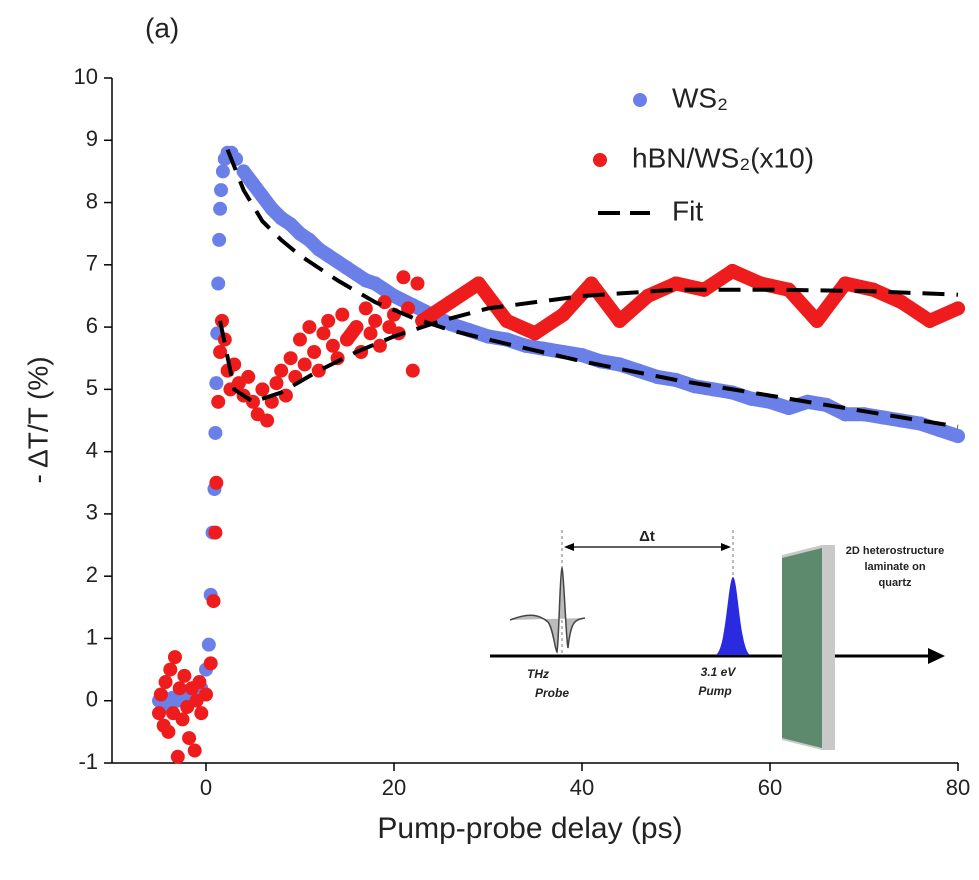  Describe the element at coordinates (92, 574) in the screenshot. I see `y-tick-label: 2` at that location.